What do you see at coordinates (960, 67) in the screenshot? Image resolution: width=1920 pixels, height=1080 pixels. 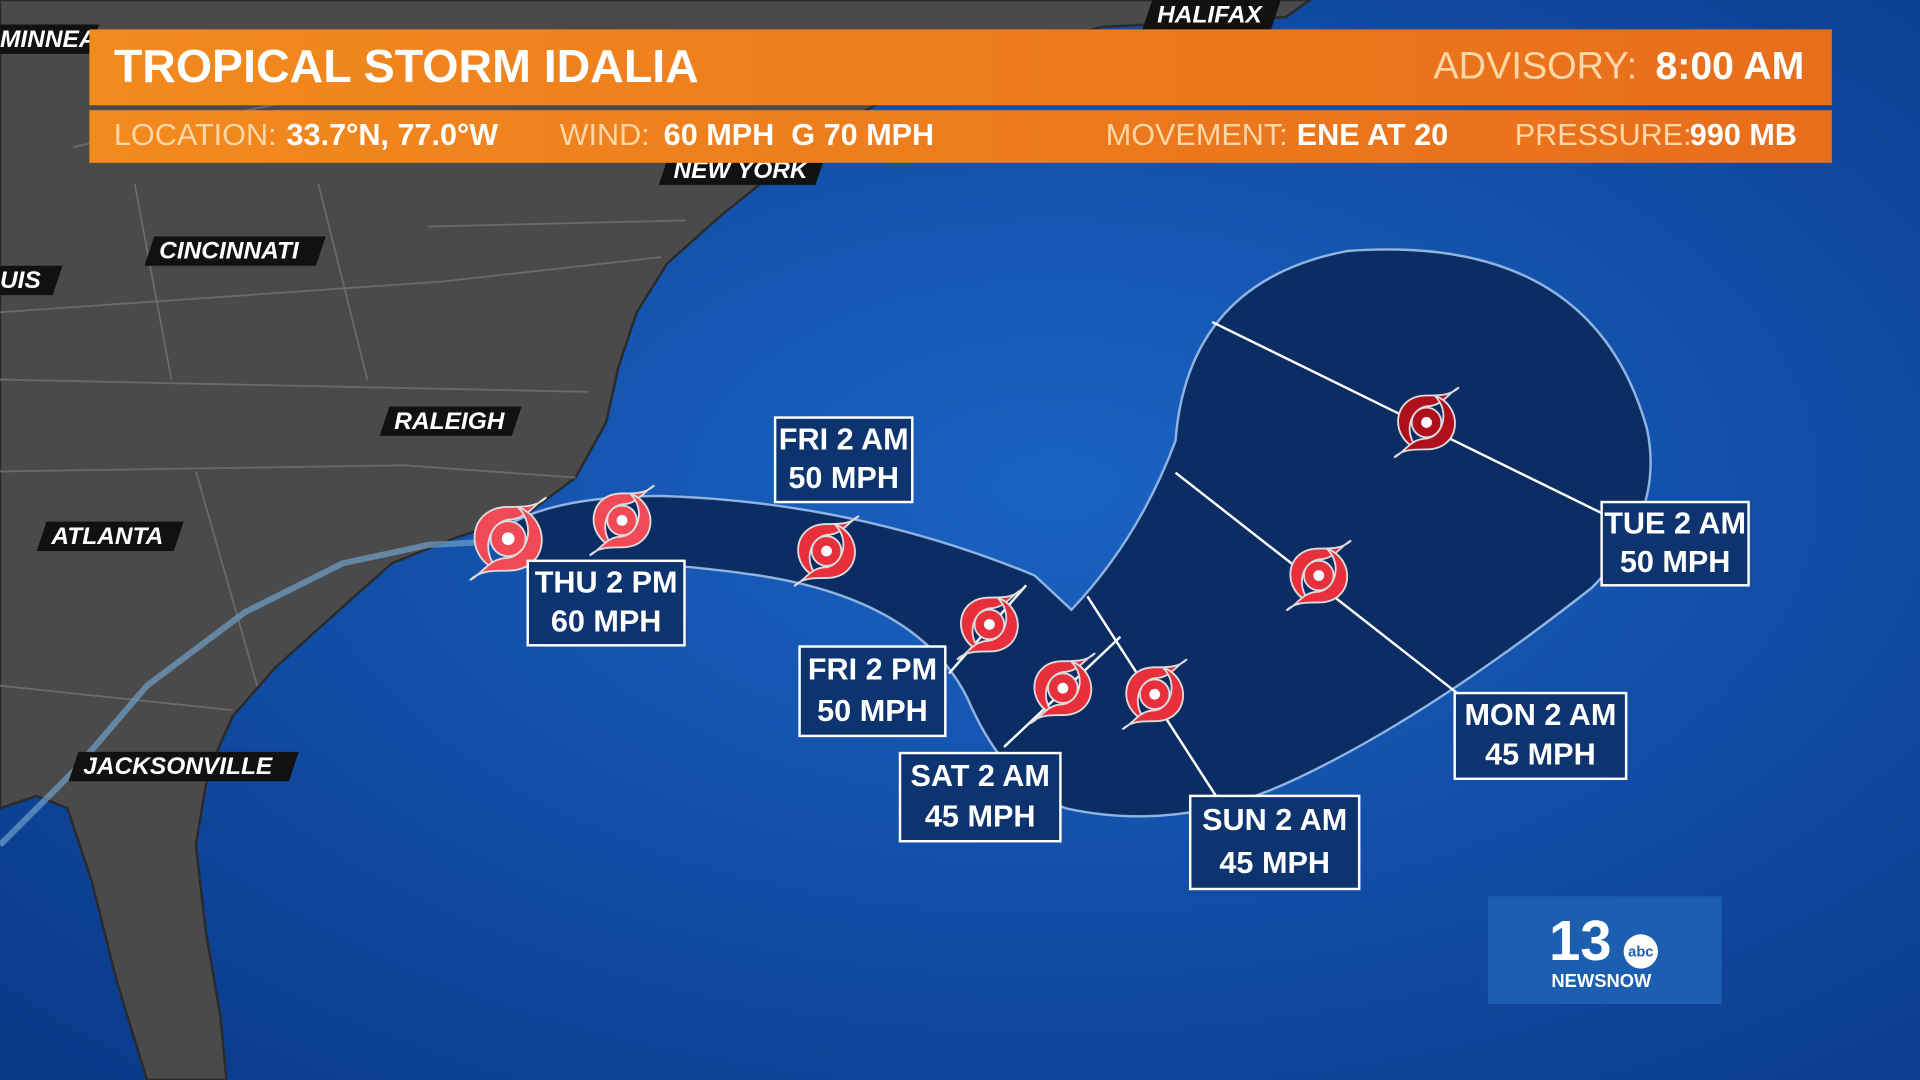 I see `title-bar` at bounding box center [960, 67].